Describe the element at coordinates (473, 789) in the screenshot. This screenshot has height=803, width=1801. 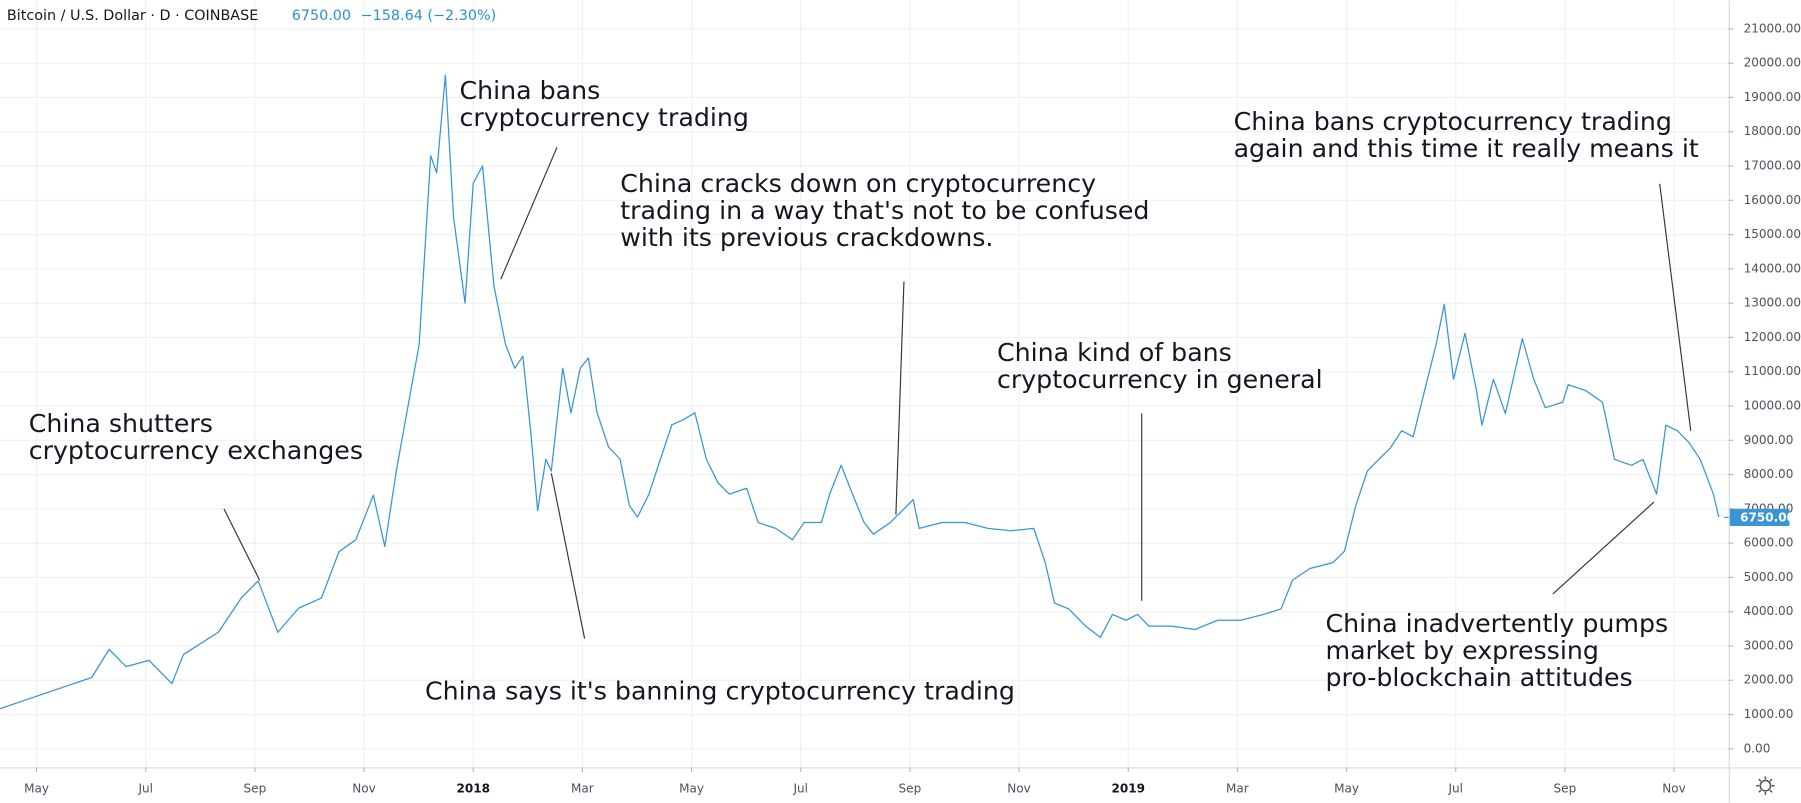
I see `x-tick-label: 2018` at that location.